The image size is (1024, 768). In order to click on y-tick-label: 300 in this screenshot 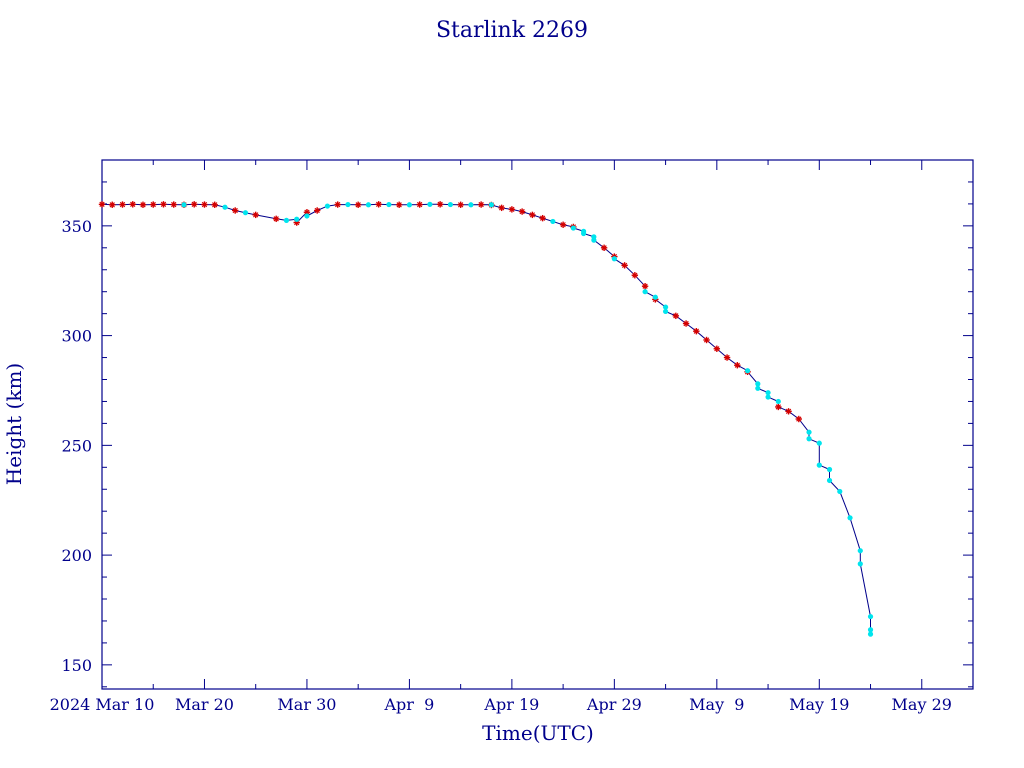, I will do `click(76, 336)`.